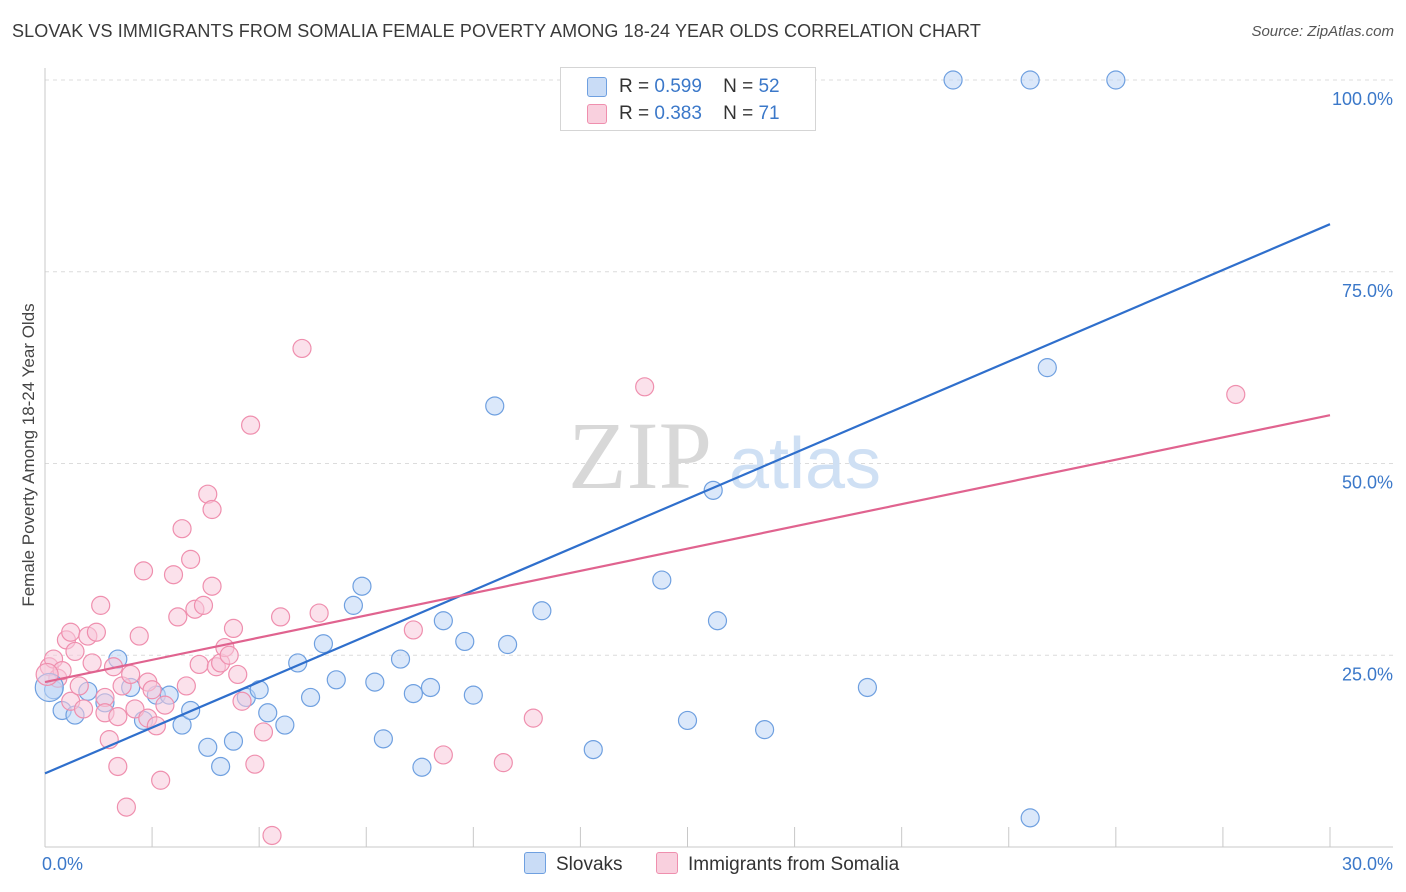  Describe the element at coordinates (769, 86) in the screenshot. I see `legend-n-value: 52` at that location.